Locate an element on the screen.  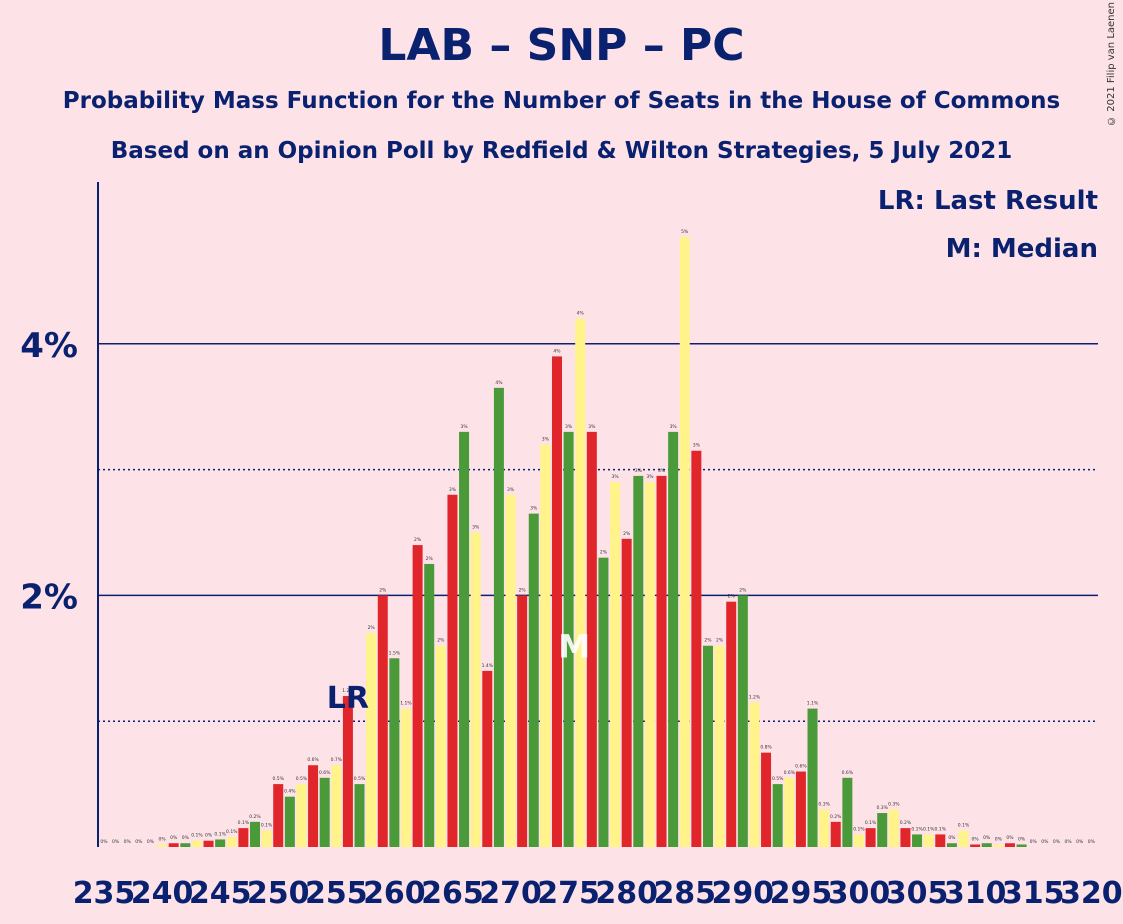
x-tick-295: 295 is located at coordinates (801, 893).